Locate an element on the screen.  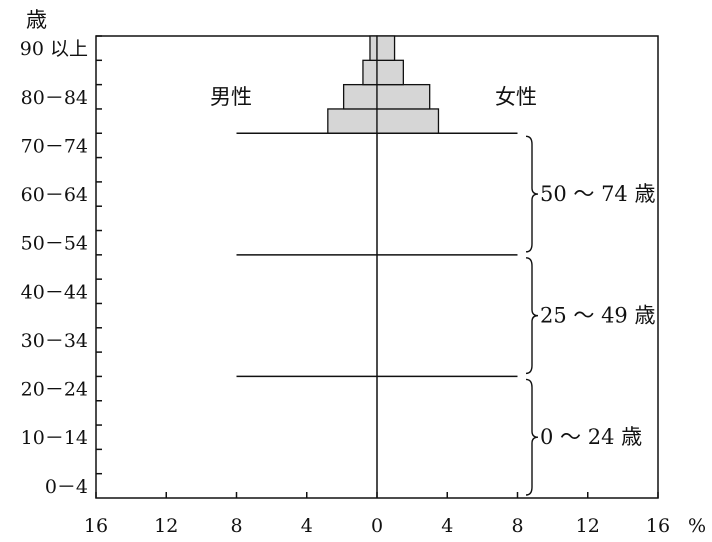
y-tick-label: 10－14 is located at coordinates (54, 438).